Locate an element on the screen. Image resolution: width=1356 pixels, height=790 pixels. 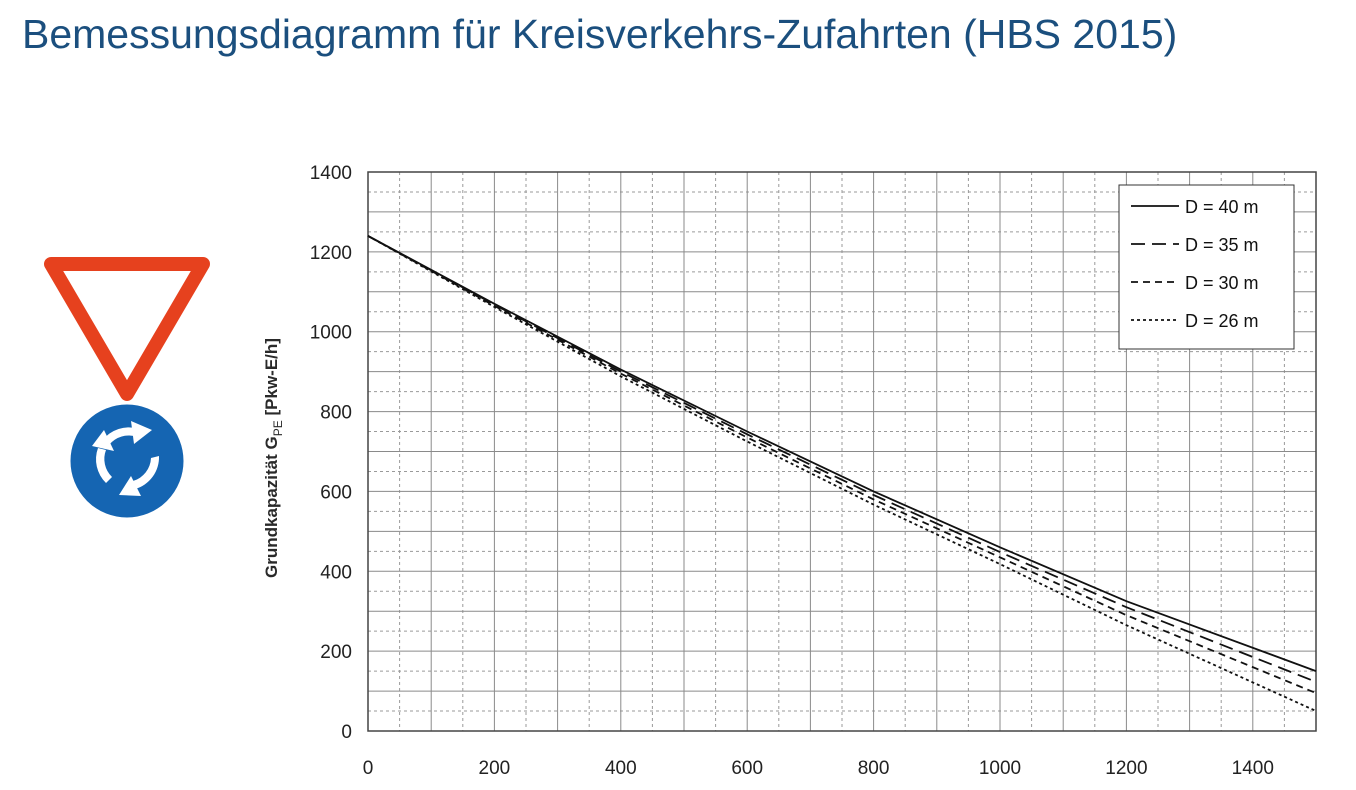
y-tick-label: 1000 is located at coordinates (331, 333).